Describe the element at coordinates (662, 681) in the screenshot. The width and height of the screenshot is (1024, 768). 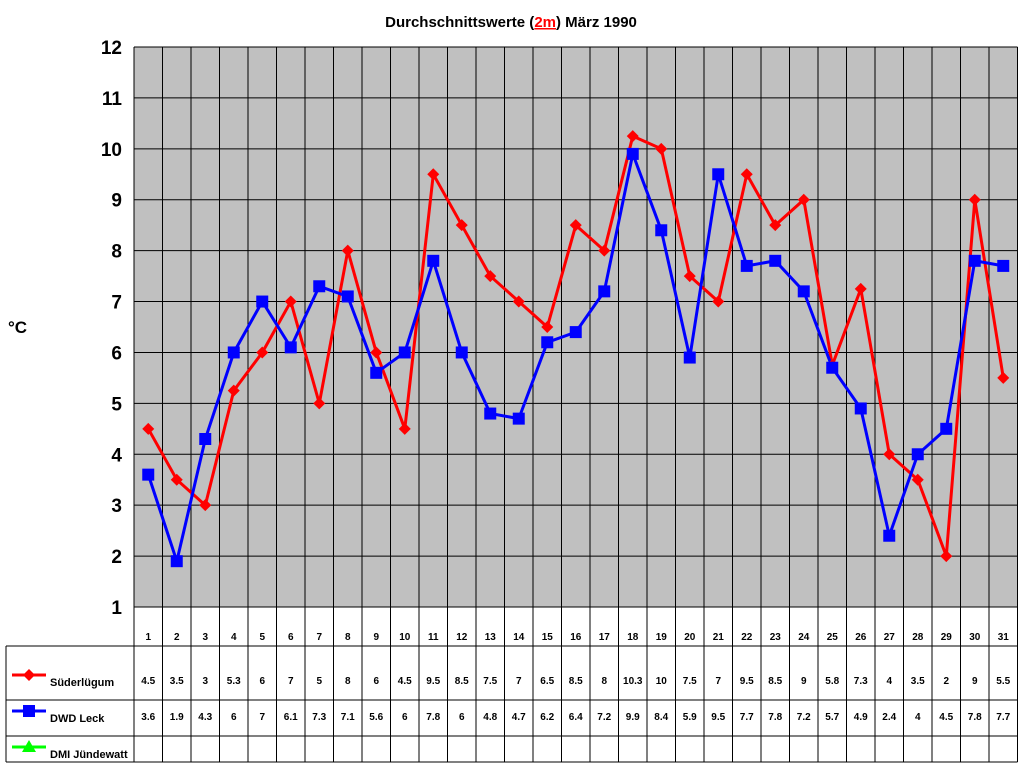
I see `data-label: 10` at that location.